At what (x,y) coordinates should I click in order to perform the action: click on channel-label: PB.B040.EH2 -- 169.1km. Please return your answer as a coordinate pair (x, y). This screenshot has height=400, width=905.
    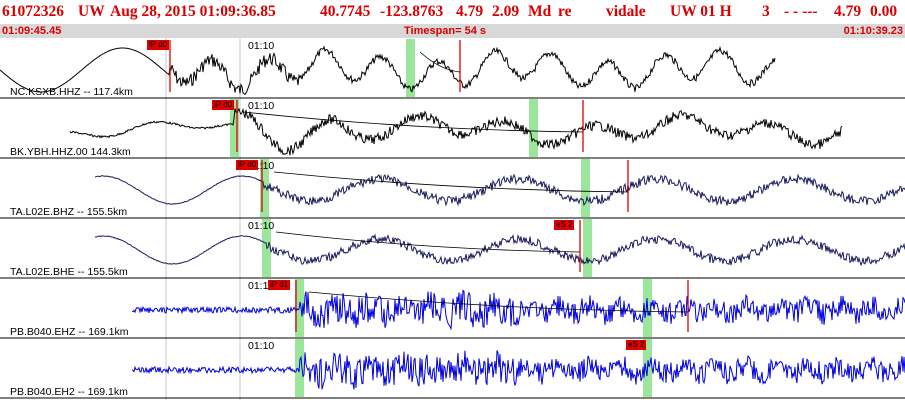
    Looking at the image, I should click on (69, 392).